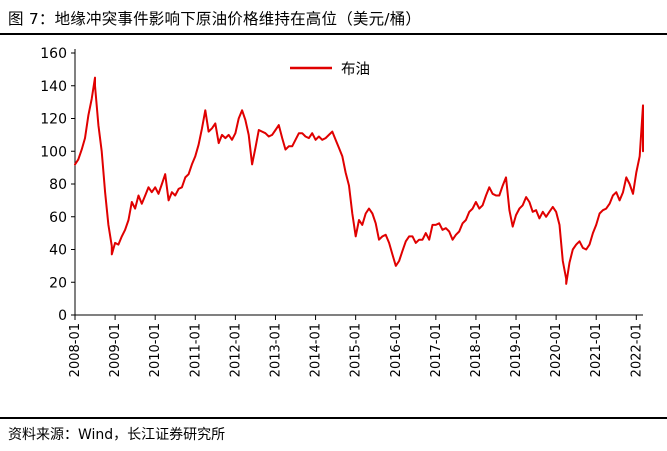 This screenshot has height=451, width=667. What do you see at coordinates (556, 350) in the screenshot?
I see `x-tick-label: 2020-01` at bounding box center [556, 350].